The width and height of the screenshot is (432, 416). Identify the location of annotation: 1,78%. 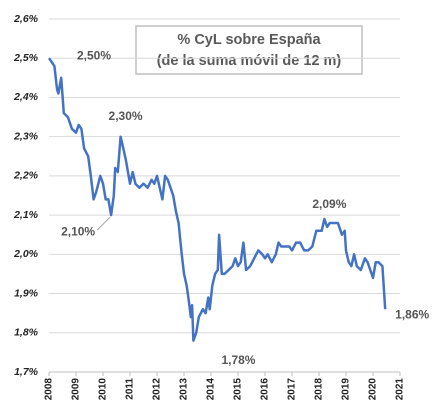
(238, 360).